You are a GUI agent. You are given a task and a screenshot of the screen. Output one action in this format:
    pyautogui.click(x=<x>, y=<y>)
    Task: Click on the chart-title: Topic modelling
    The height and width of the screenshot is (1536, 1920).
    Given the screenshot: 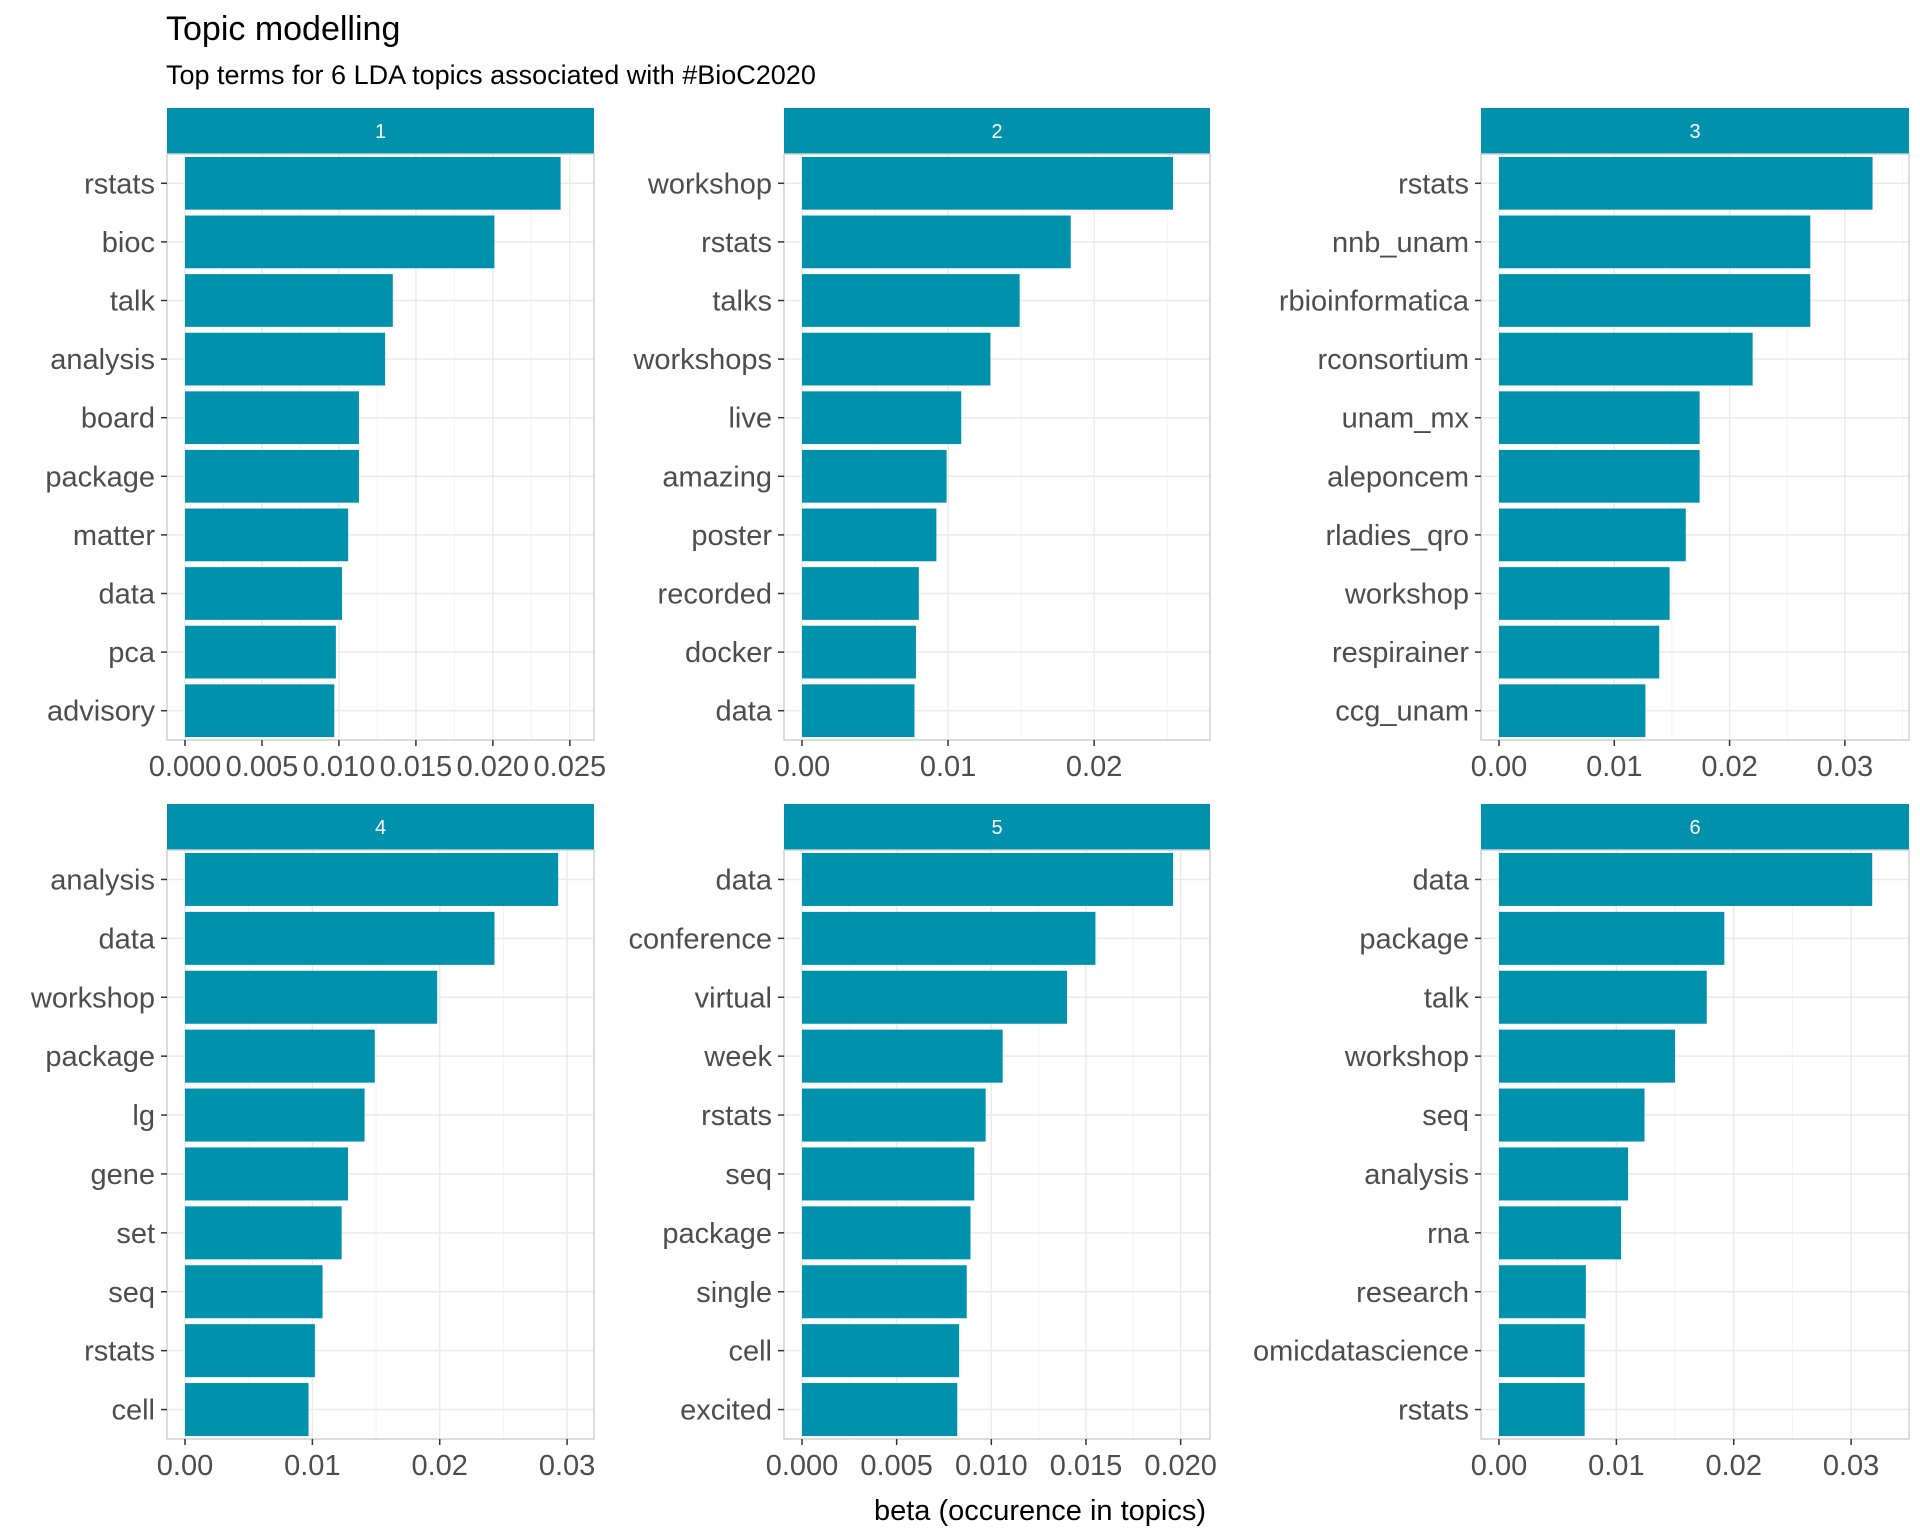 What is the action you would take?
    pyautogui.click(x=283, y=29)
    